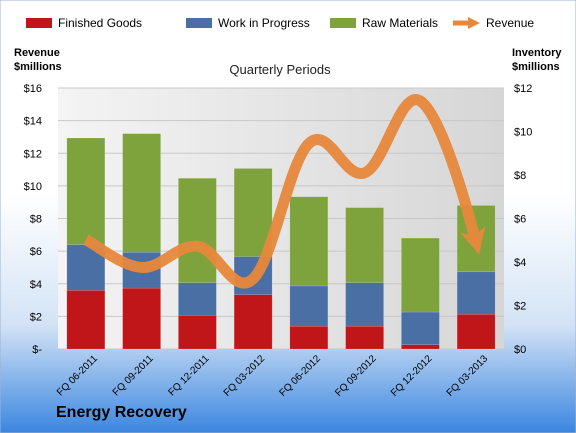 This screenshot has width=576, height=433. I want to click on left-tick-label: $16, so click(33, 89).